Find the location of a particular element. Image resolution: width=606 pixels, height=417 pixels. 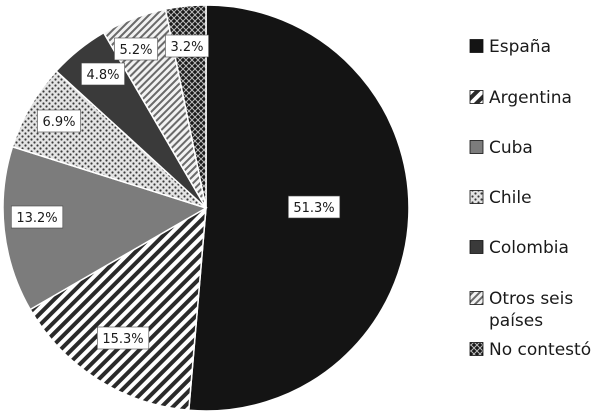

legend-label: España is located at coordinates (520, 47).